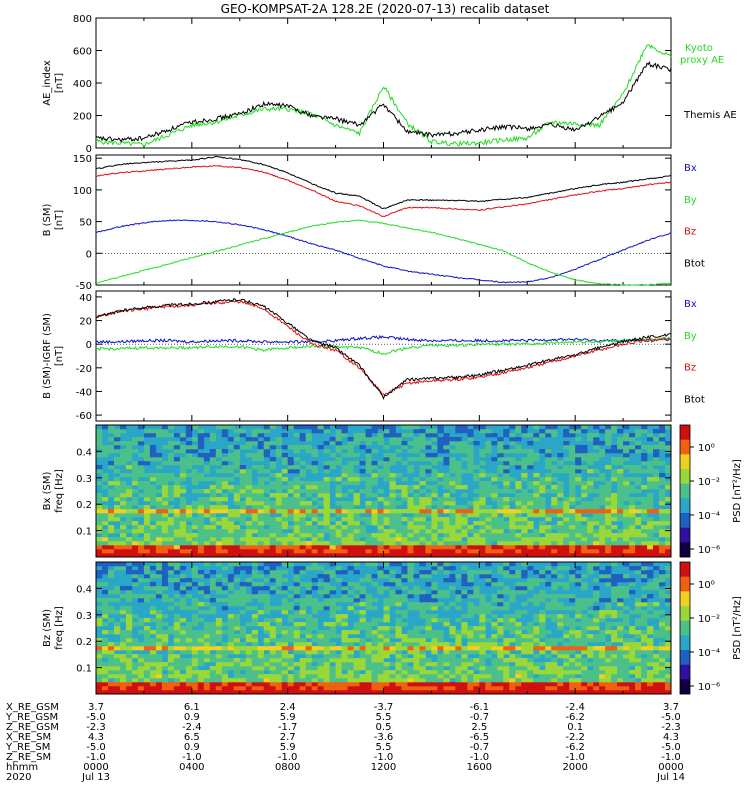  I want to click on series-line-kyoto-proxy-ae, so click(383, 96).